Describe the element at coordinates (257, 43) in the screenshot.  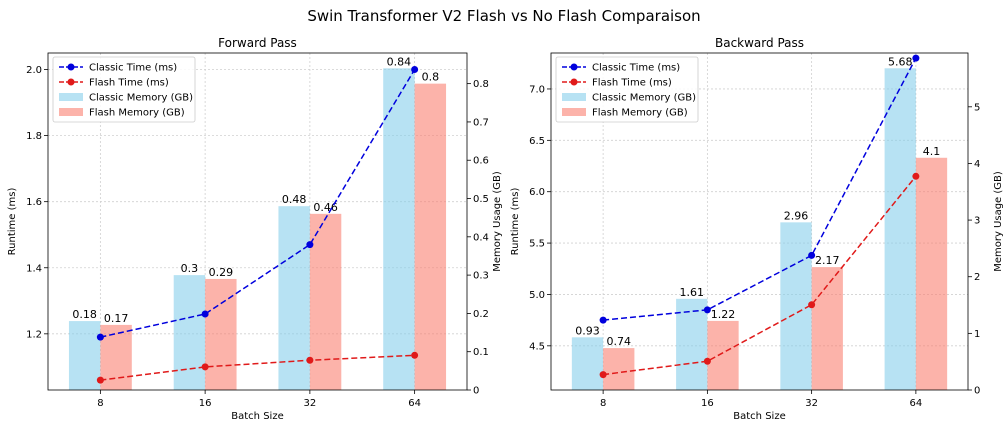
I see `chart-title: Forward Pass` at that location.